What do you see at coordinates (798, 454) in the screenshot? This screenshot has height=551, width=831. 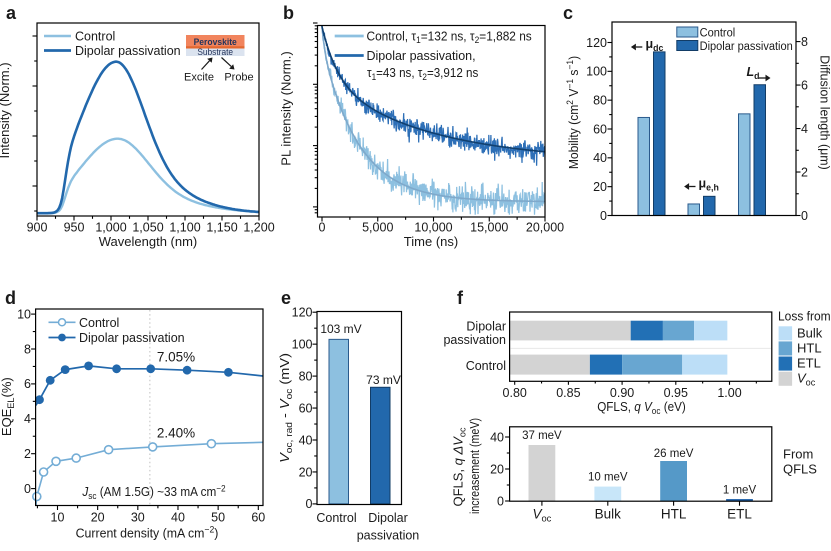 I see `svg-text: From` at bounding box center [798, 454].